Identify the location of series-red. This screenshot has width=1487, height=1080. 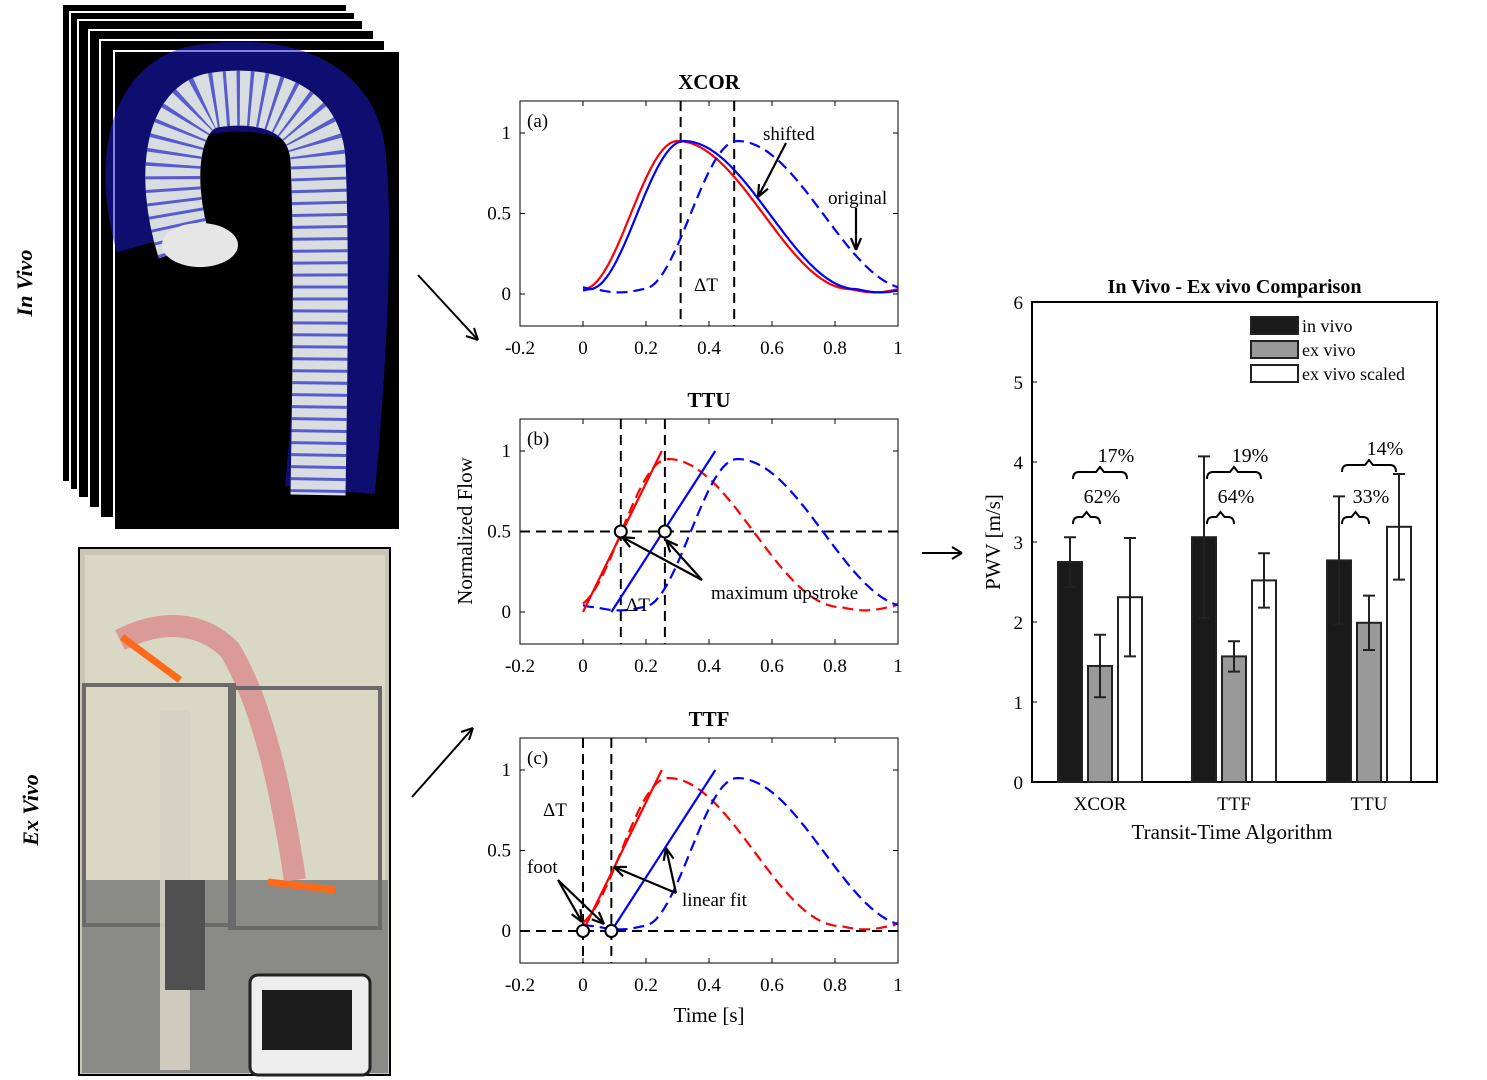
(740, 216).